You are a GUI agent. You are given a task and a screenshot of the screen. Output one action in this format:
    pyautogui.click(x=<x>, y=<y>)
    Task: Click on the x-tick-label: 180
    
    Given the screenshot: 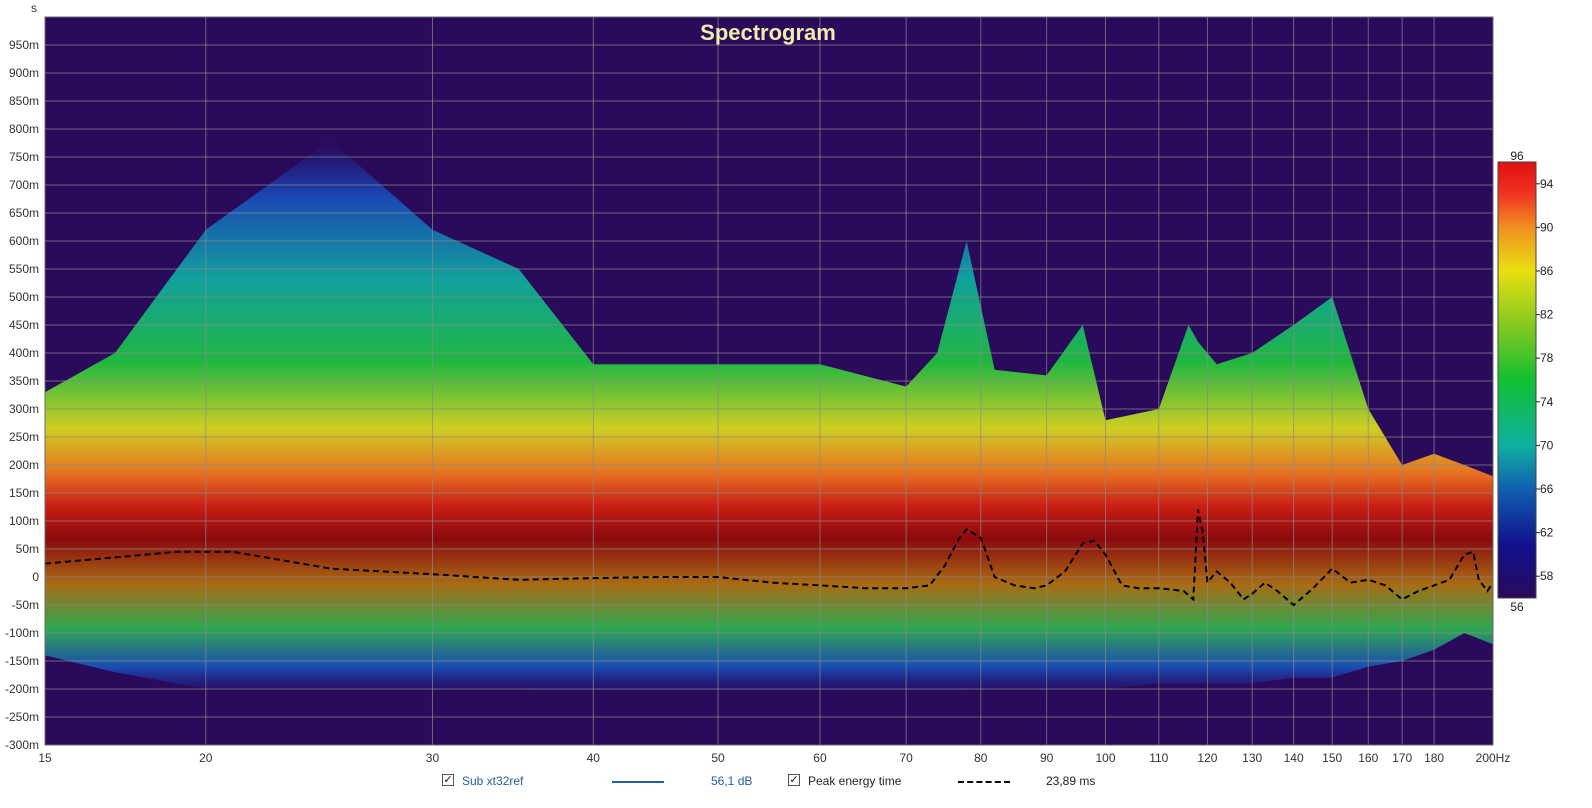 What is the action you would take?
    pyautogui.click(x=1434, y=758)
    